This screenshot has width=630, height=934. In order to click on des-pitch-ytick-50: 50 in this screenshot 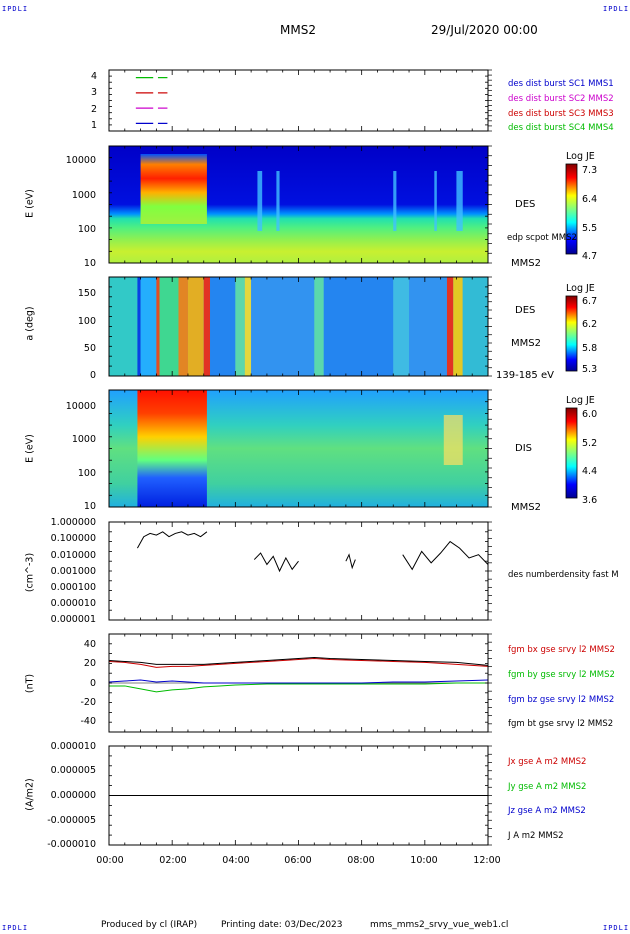, I will do `click(89, 348)`.